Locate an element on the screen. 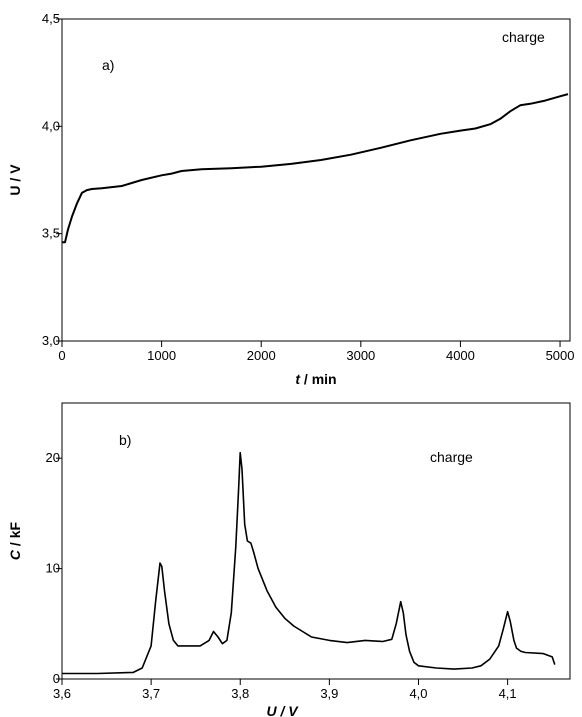 The image size is (582, 717). panel-a-annotation: charge is located at coordinates (523, 37).